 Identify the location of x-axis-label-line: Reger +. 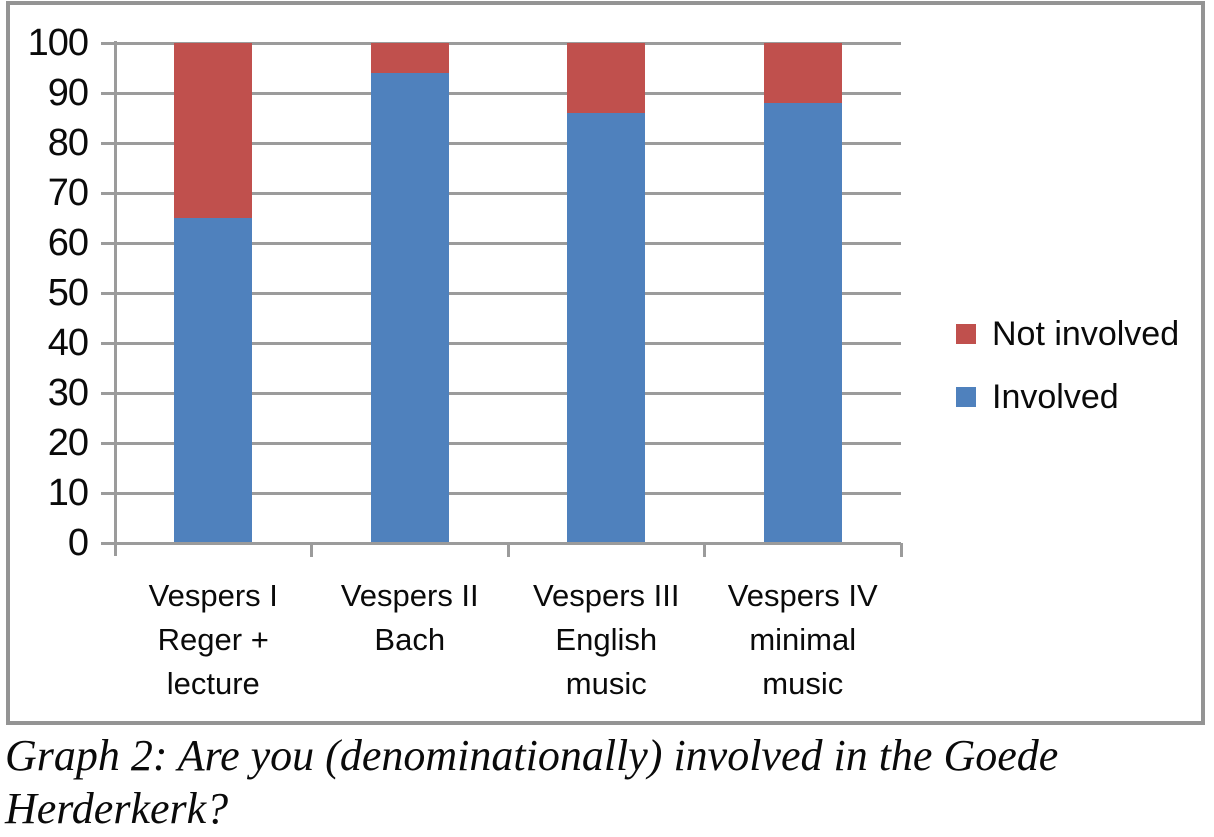
(213, 639).